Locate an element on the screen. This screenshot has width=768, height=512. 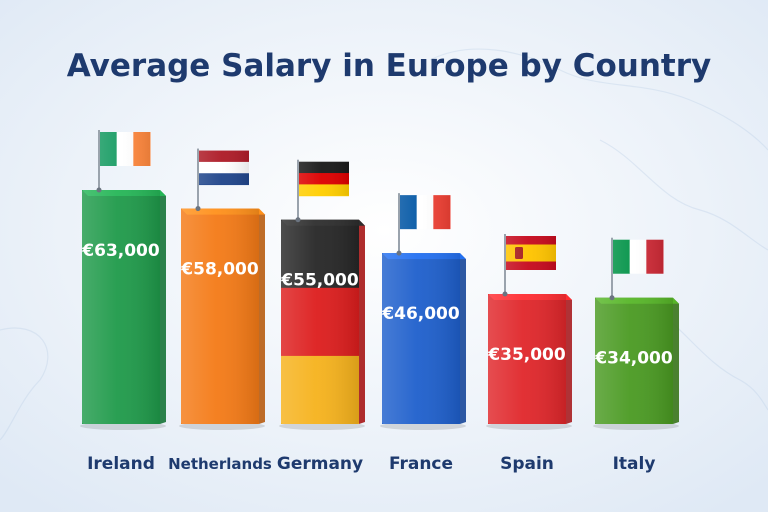
category-label-ireland: Ireland is located at coordinates (121, 464).